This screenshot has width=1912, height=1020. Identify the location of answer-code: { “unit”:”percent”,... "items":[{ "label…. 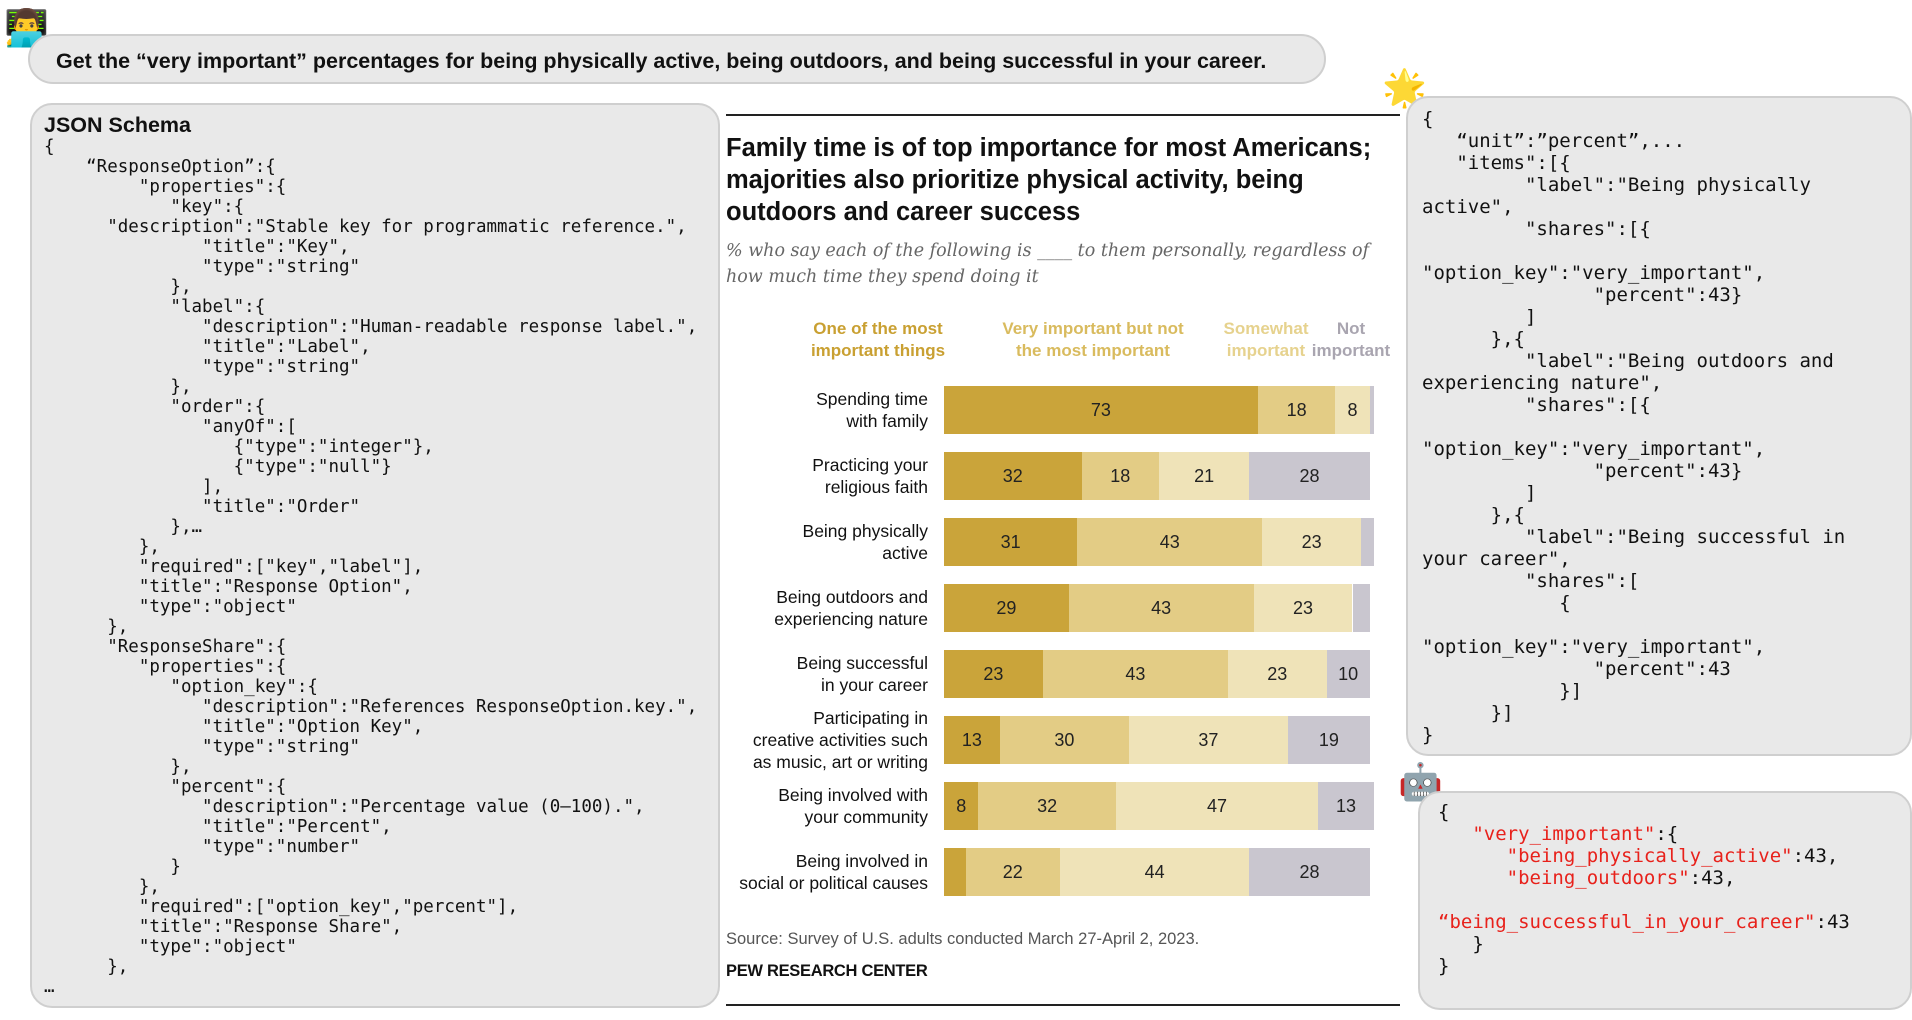
(1634, 427).